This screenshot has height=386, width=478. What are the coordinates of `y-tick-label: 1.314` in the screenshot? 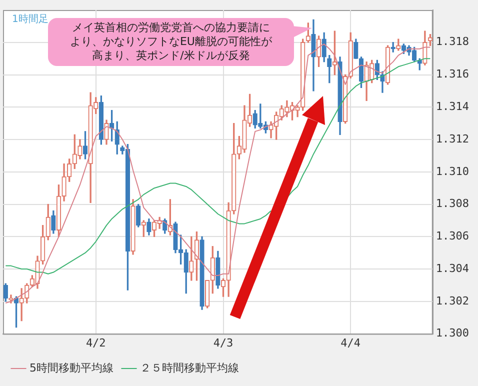 It's located at (453, 106).